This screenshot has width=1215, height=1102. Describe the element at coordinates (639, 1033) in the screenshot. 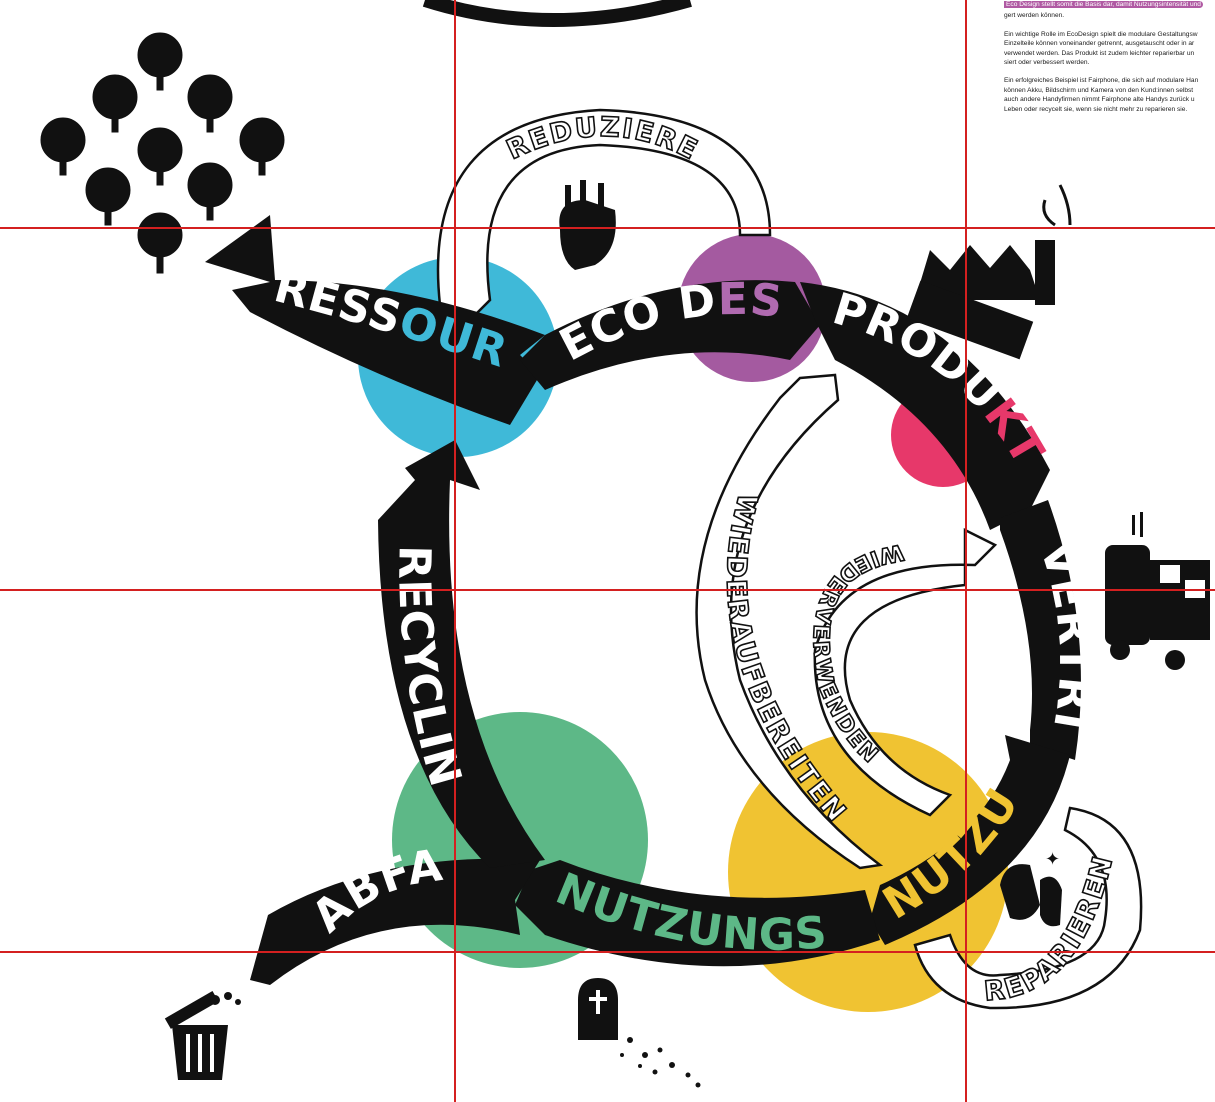

I see `gravestone-icon` at that location.